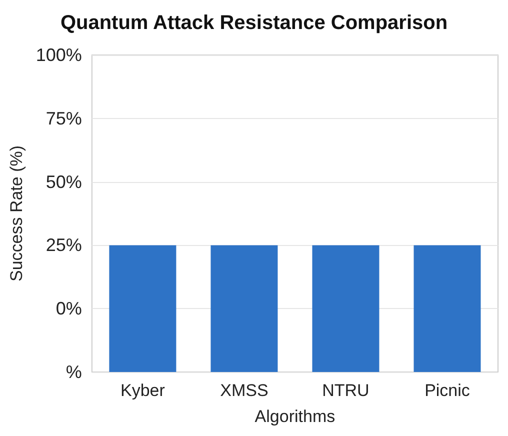 Image resolution: width=508 pixels, height=436 pixels. Describe the element at coordinates (59, 55) in the screenshot. I see `y-tick-label: 100%` at that location.